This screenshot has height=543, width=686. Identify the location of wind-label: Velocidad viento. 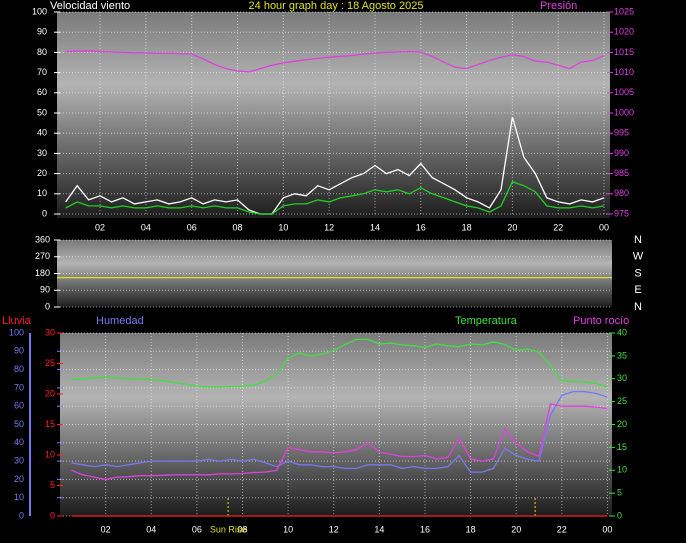
(90, 6).